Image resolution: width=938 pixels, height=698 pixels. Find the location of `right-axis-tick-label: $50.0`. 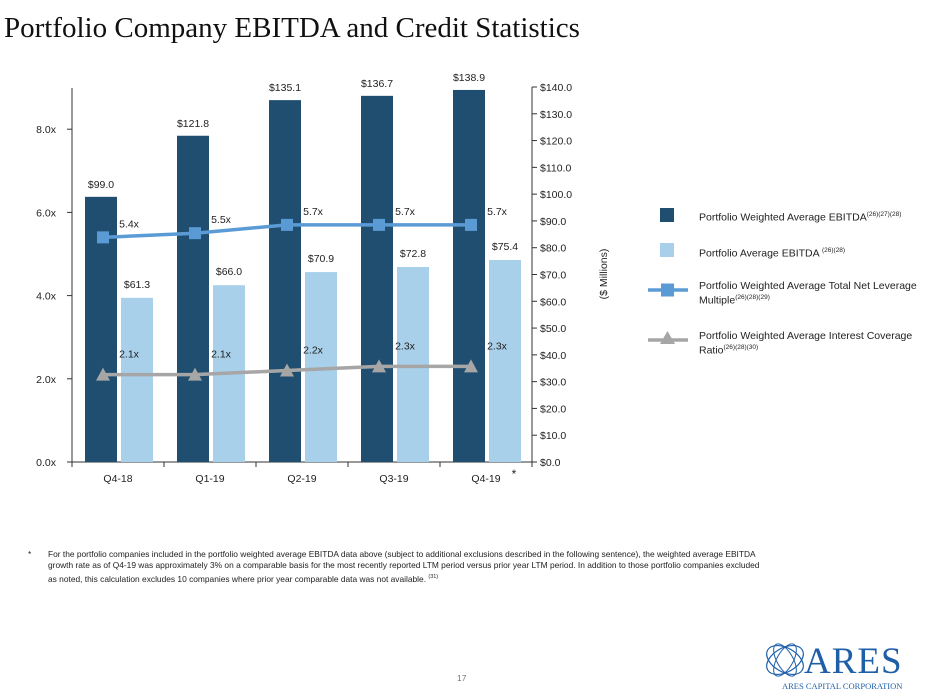

right-axis-tick-label: $50.0 is located at coordinates (553, 329).